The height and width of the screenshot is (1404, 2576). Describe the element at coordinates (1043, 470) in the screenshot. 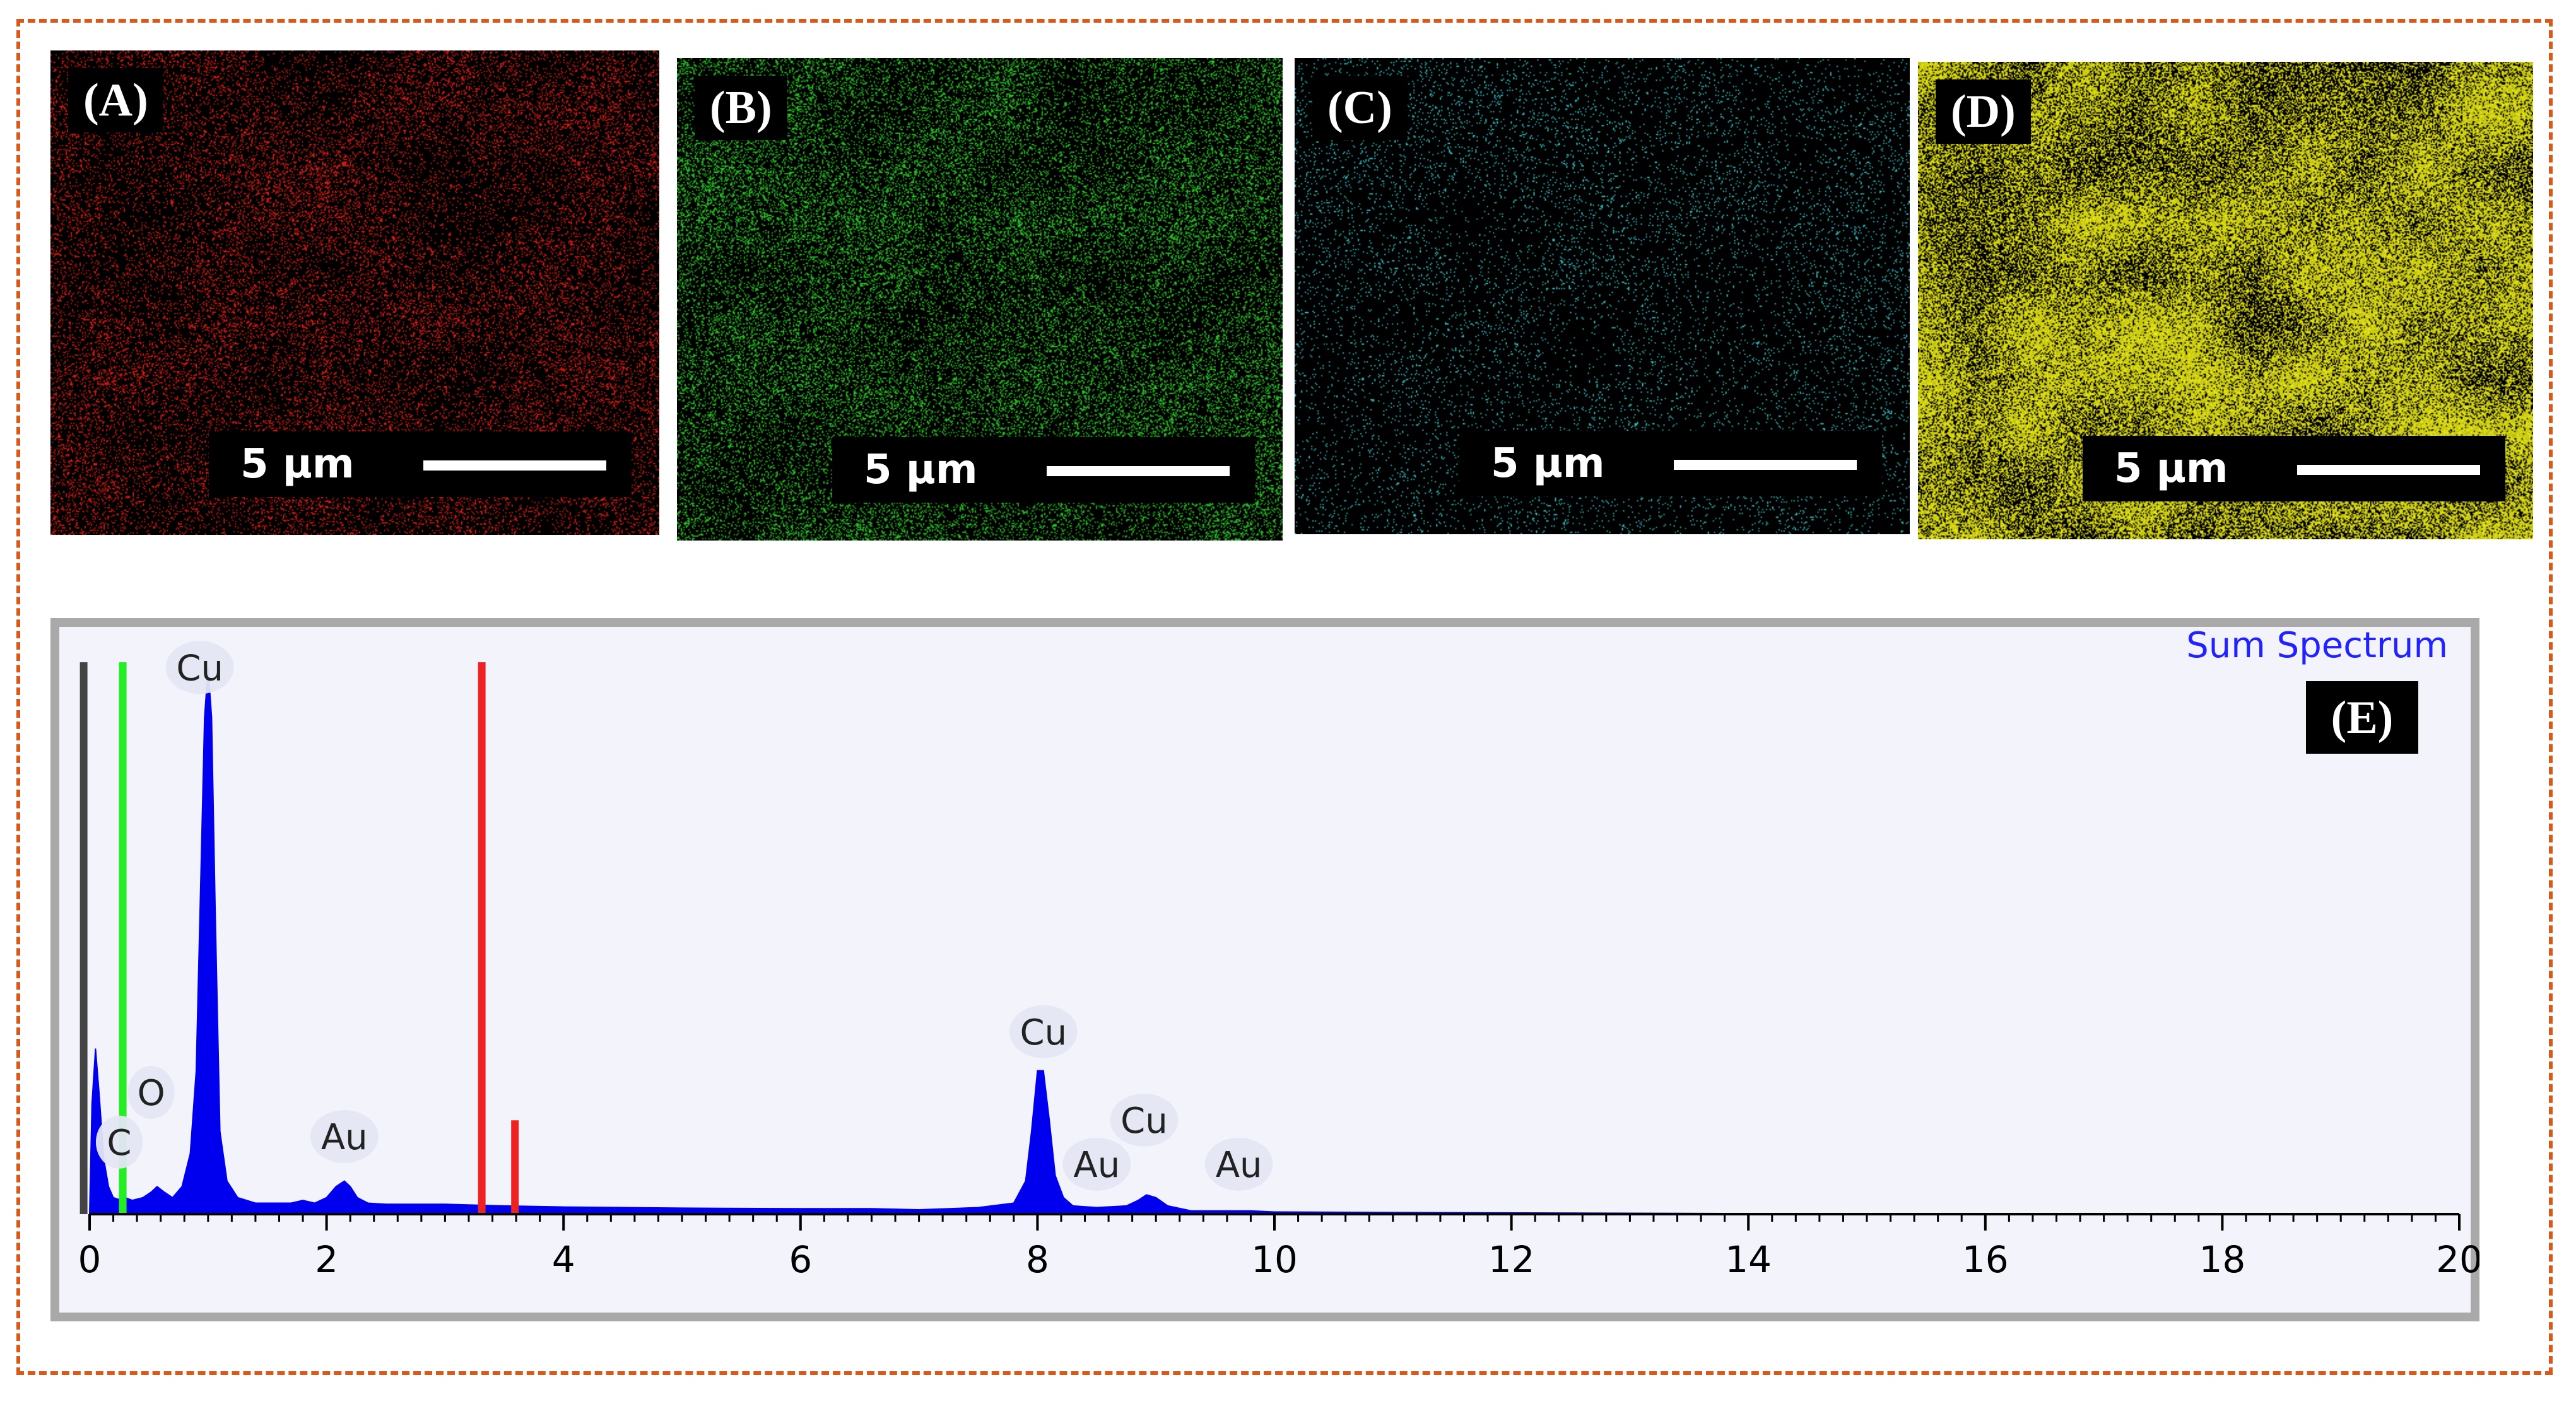

I see `scale-bar-b: 5 µm` at that location.